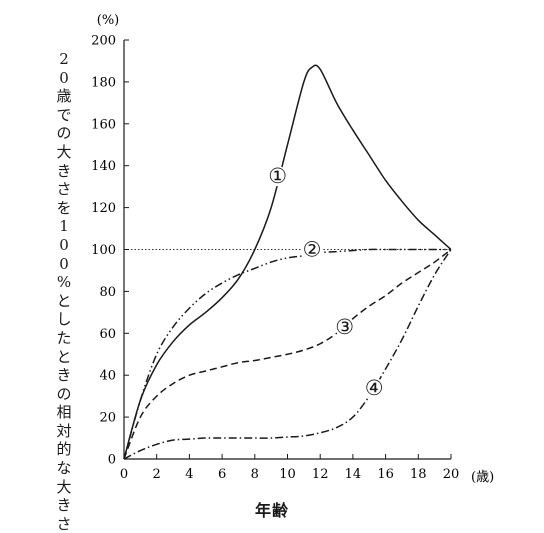 This screenshot has height=533, width=544. Describe the element at coordinates (112, 460) in the screenshot. I see `y-tick-label: 0` at that location.